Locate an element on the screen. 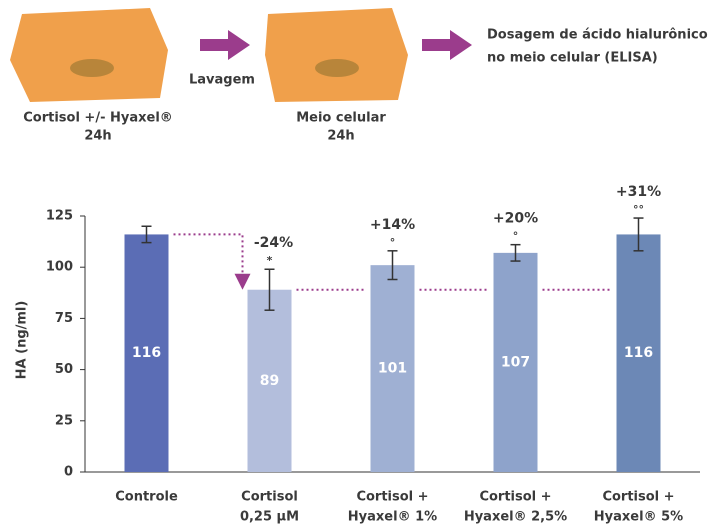  x-tick-label: Hyaxel® 2,5% is located at coordinates (515, 517).